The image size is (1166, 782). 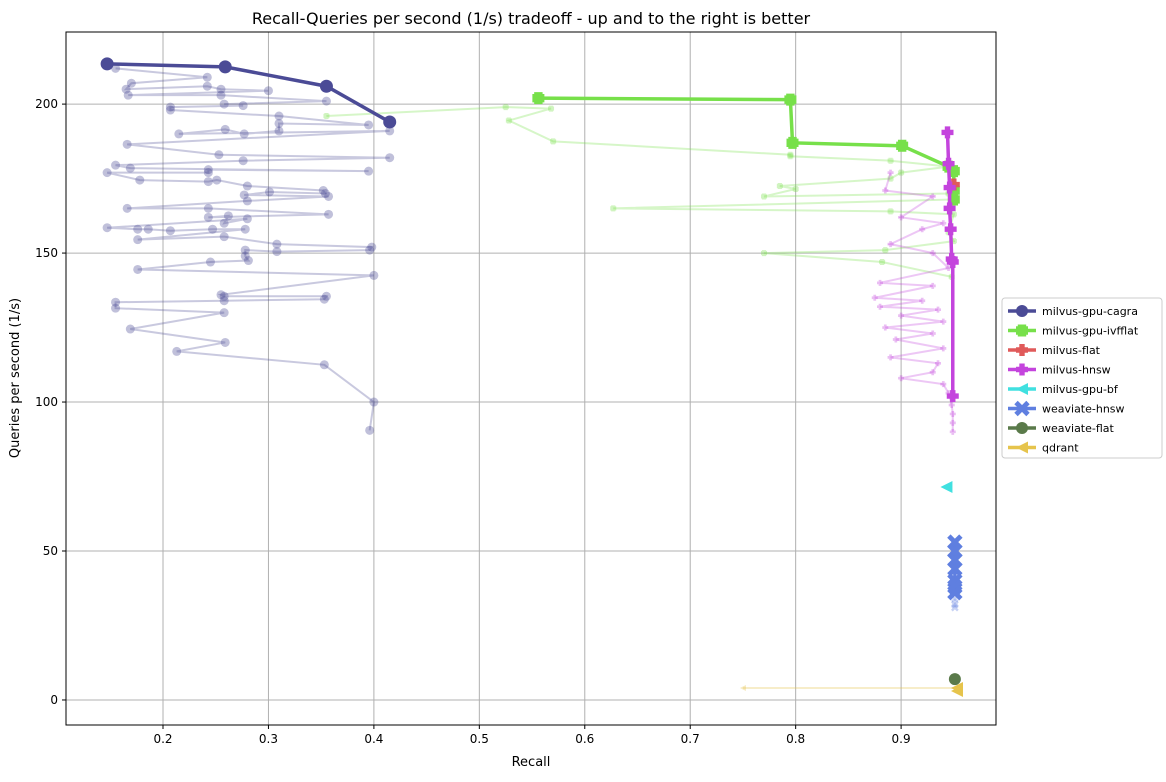 I want to click on x-tick-label: 0.4, so click(x=373, y=739).